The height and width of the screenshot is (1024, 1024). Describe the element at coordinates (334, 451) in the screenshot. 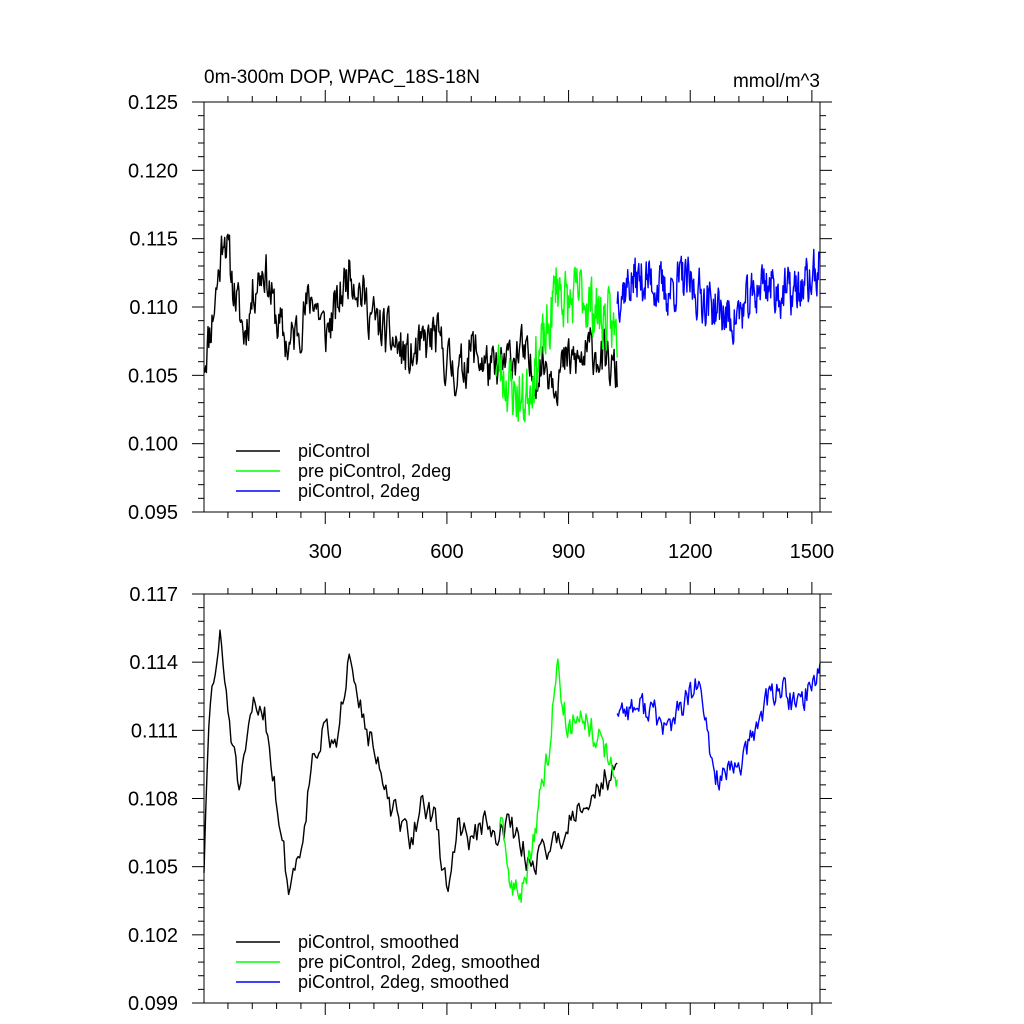

I see `legend-label-picontrol: piControl` at that location.